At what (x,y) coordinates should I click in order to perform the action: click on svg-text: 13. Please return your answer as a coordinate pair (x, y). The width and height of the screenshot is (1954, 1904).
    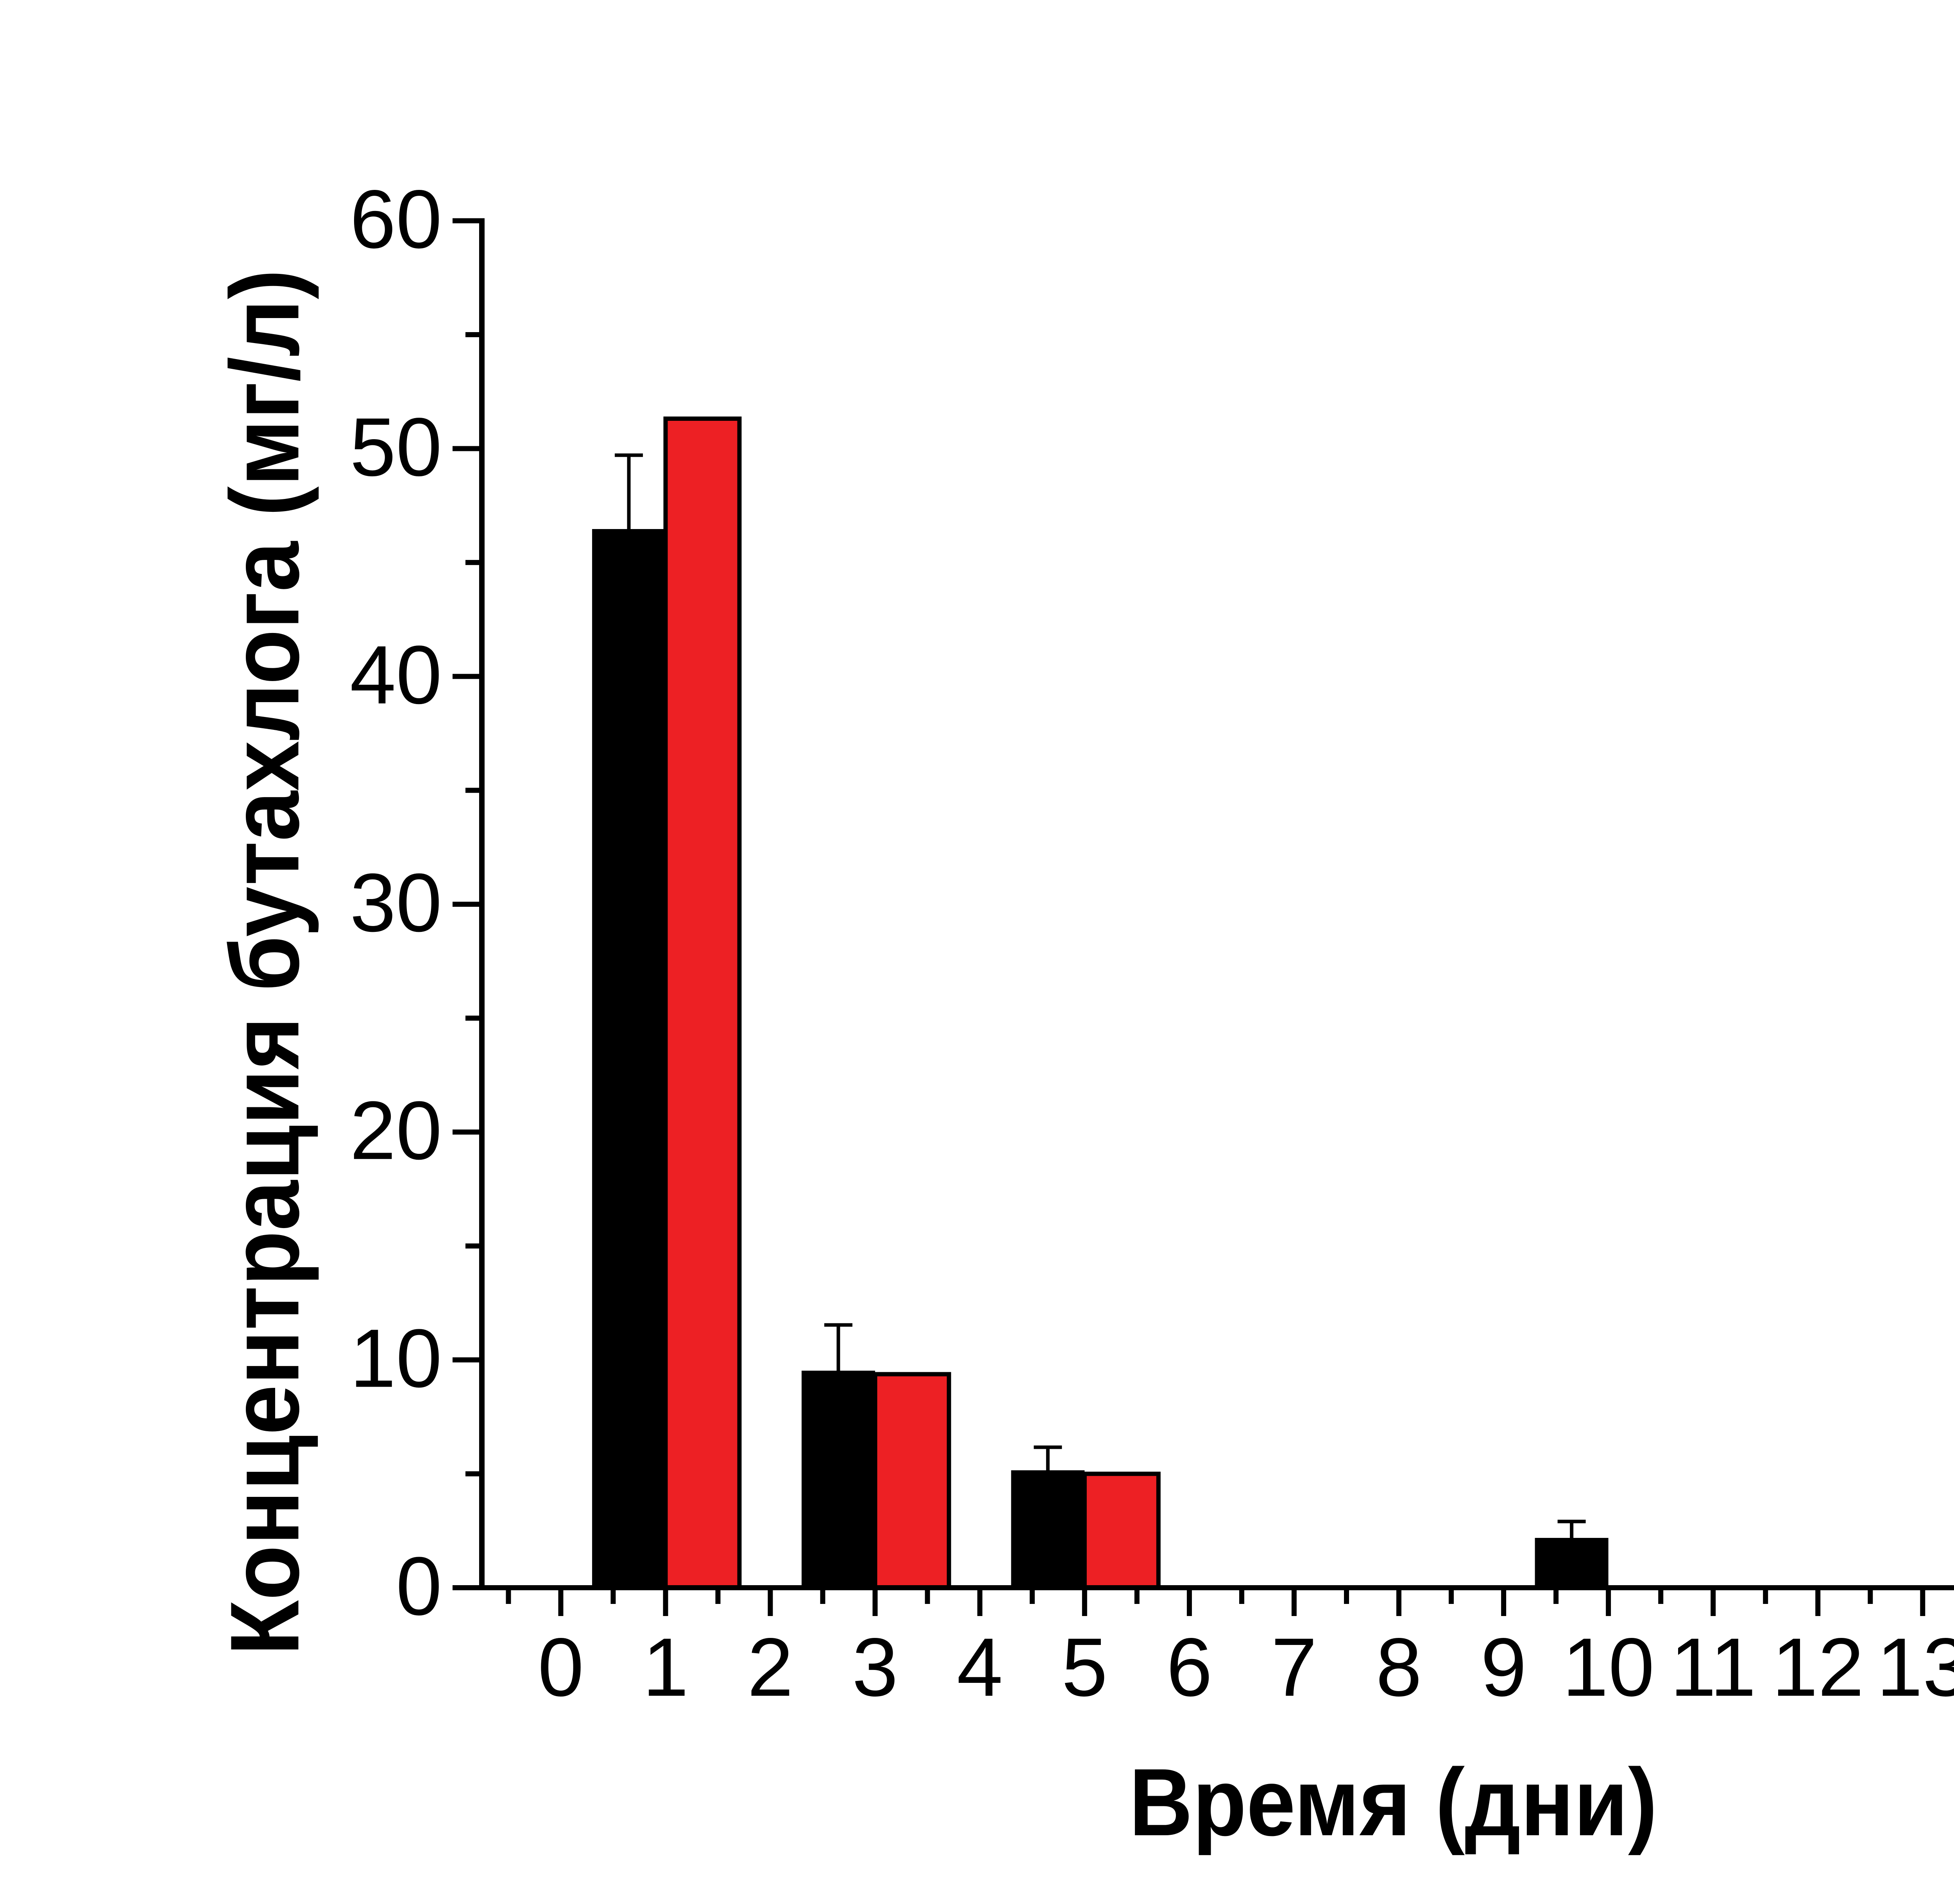
    Looking at the image, I should click on (1915, 1667).